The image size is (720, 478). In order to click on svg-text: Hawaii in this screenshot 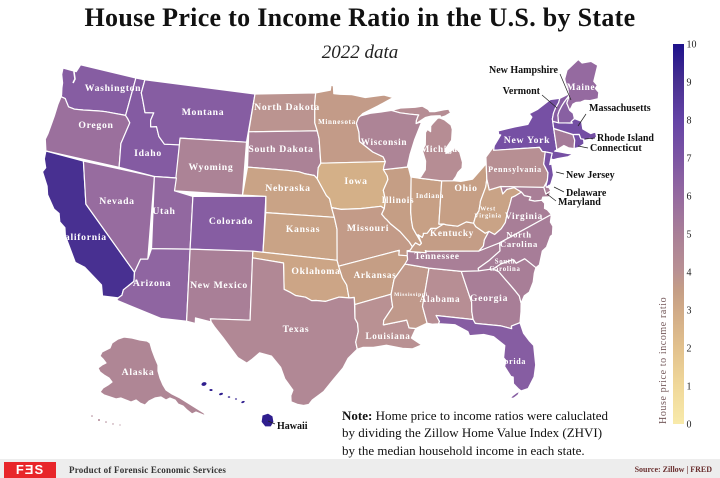, I will do `click(292, 426)`.